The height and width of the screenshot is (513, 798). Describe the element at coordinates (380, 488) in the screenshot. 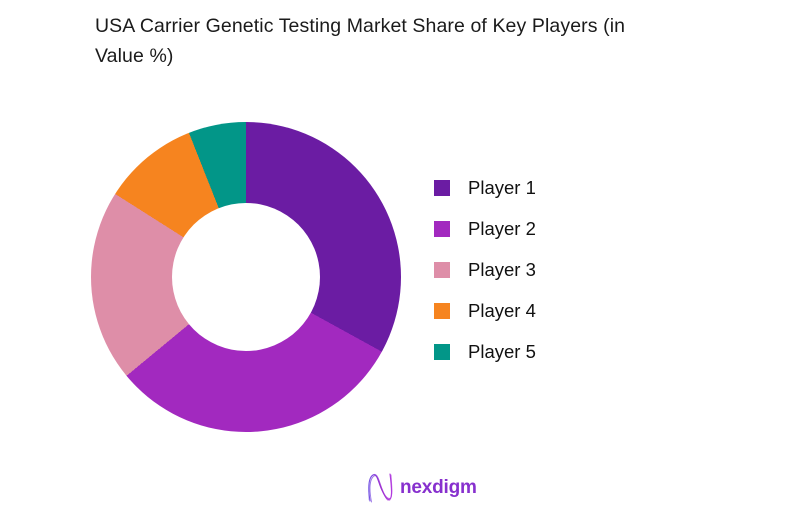

I see `nexdigm-n-wave-icon` at that location.